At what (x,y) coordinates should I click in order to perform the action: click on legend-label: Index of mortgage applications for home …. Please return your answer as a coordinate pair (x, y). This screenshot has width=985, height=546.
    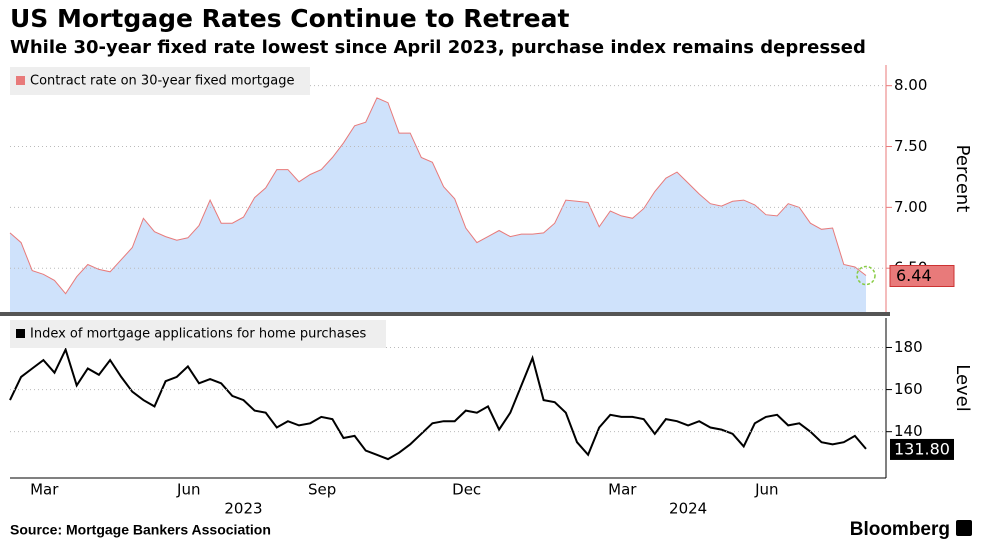
    Looking at the image, I should click on (198, 334).